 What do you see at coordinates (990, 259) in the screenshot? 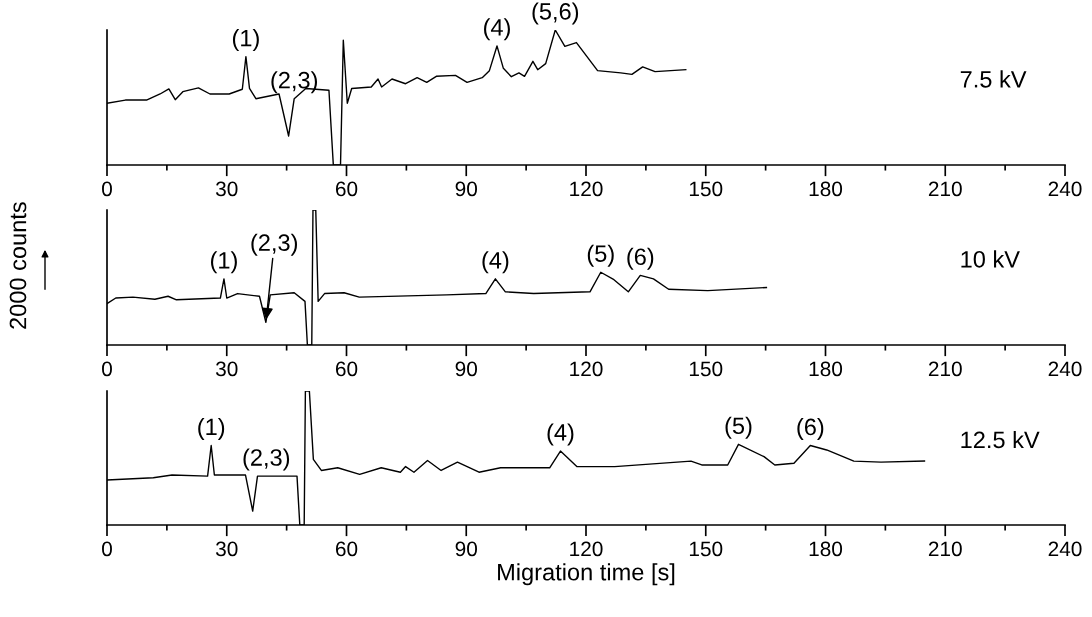
I see `annotation: 10 kV` at bounding box center [990, 259].